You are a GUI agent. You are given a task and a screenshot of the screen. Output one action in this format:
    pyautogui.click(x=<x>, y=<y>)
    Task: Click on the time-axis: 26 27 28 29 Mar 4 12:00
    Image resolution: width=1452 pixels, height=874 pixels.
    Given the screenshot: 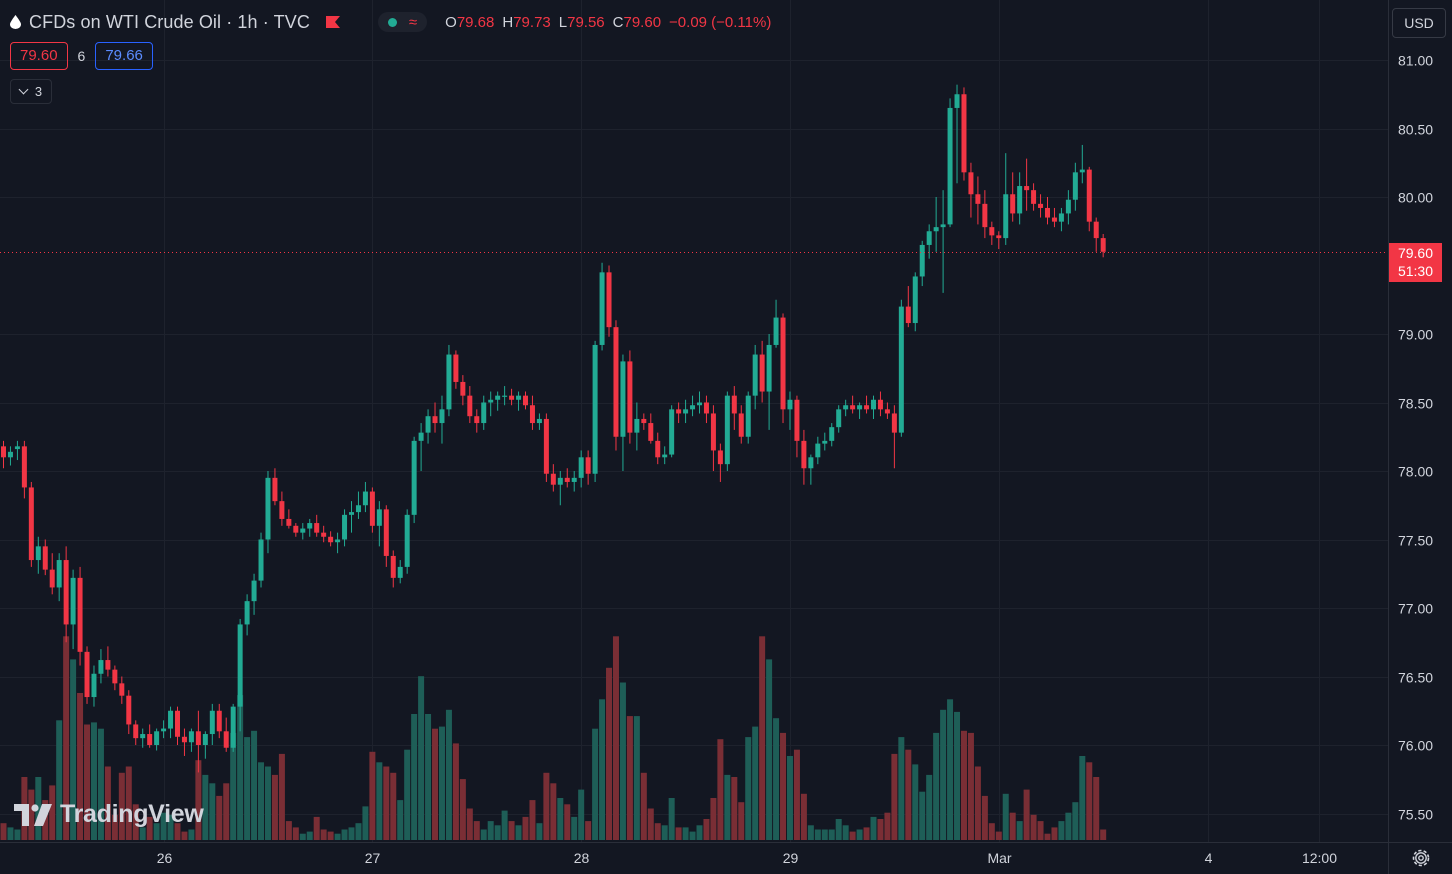 What is the action you would take?
    pyautogui.click(x=747, y=858)
    